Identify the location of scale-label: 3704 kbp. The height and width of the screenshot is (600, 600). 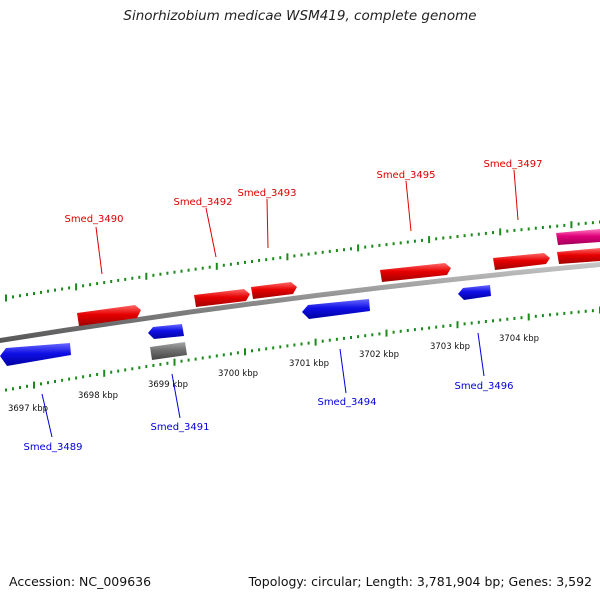
(519, 339).